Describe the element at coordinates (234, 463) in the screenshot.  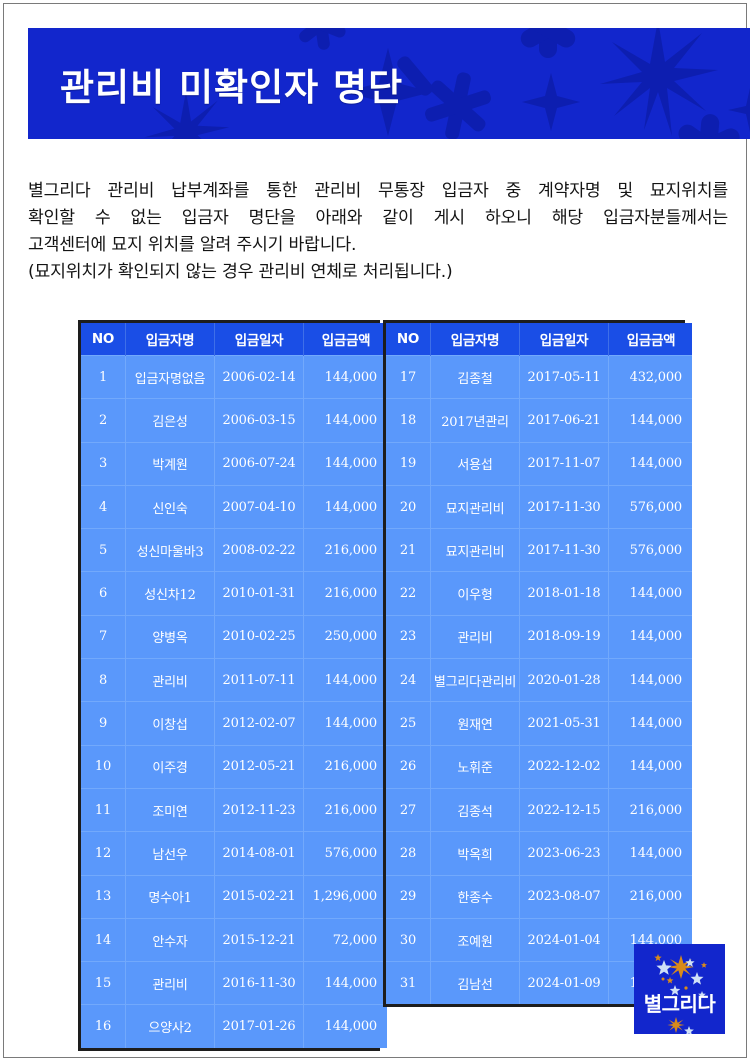
I see `table-row: 3 박계원 2006-07-24 144,000` at that location.